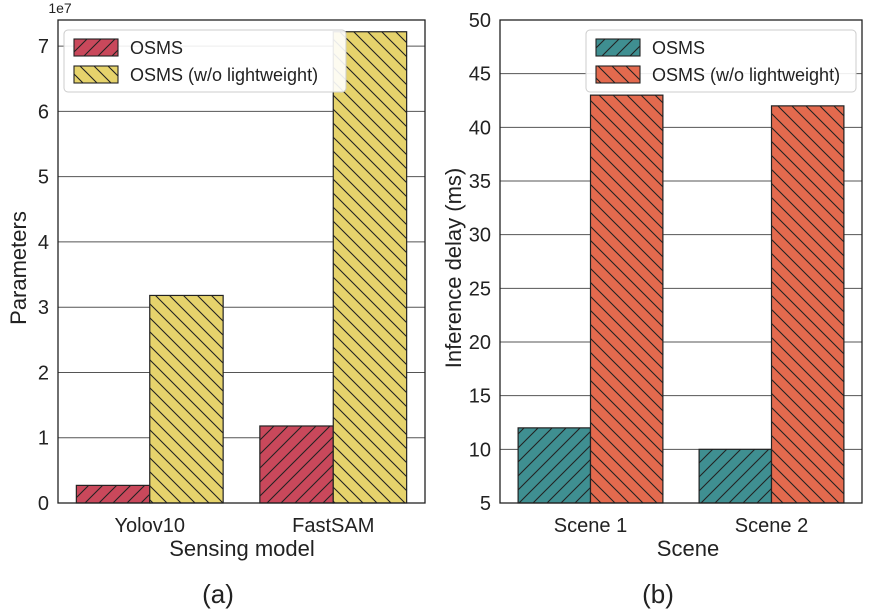 The image size is (872, 613). Describe the element at coordinates (218, 594) in the screenshot. I see `panel-a-caption: (a)` at that location.